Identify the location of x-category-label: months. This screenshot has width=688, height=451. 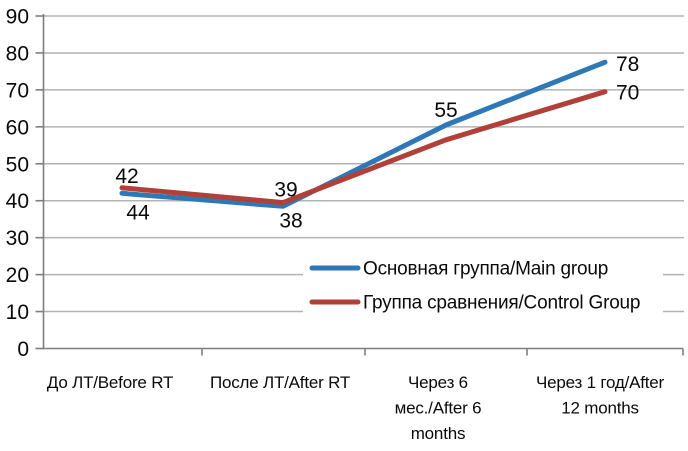
(438, 433).